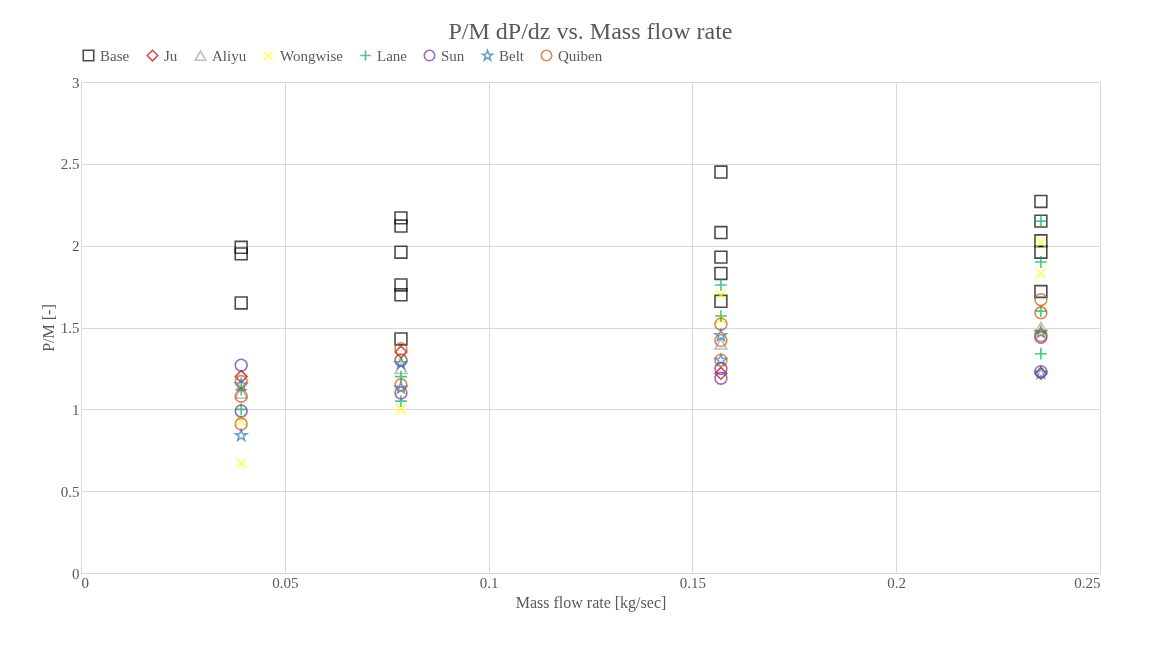  Describe the element at coordinates (229, 55) in the screenshot. I see `legend-label: Aliyu` at that location.